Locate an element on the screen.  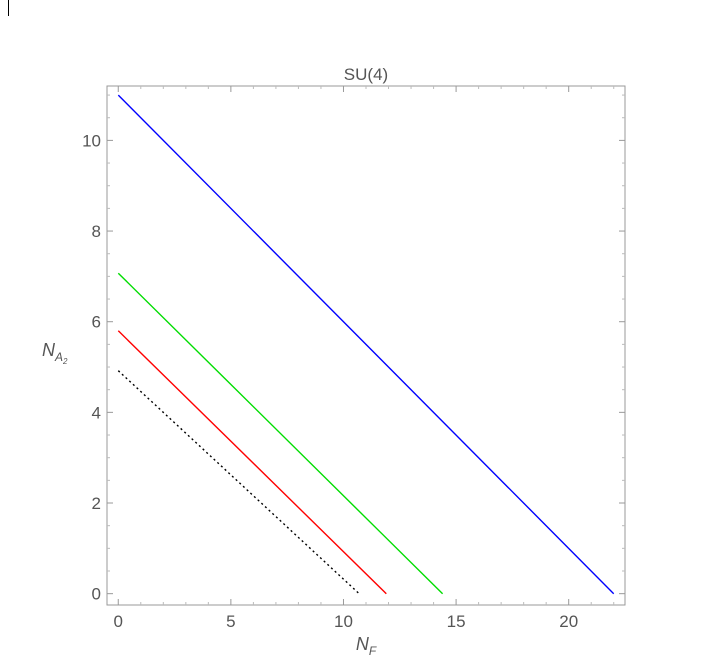
x-axis-label: NF is located at coordinates (366, 646).